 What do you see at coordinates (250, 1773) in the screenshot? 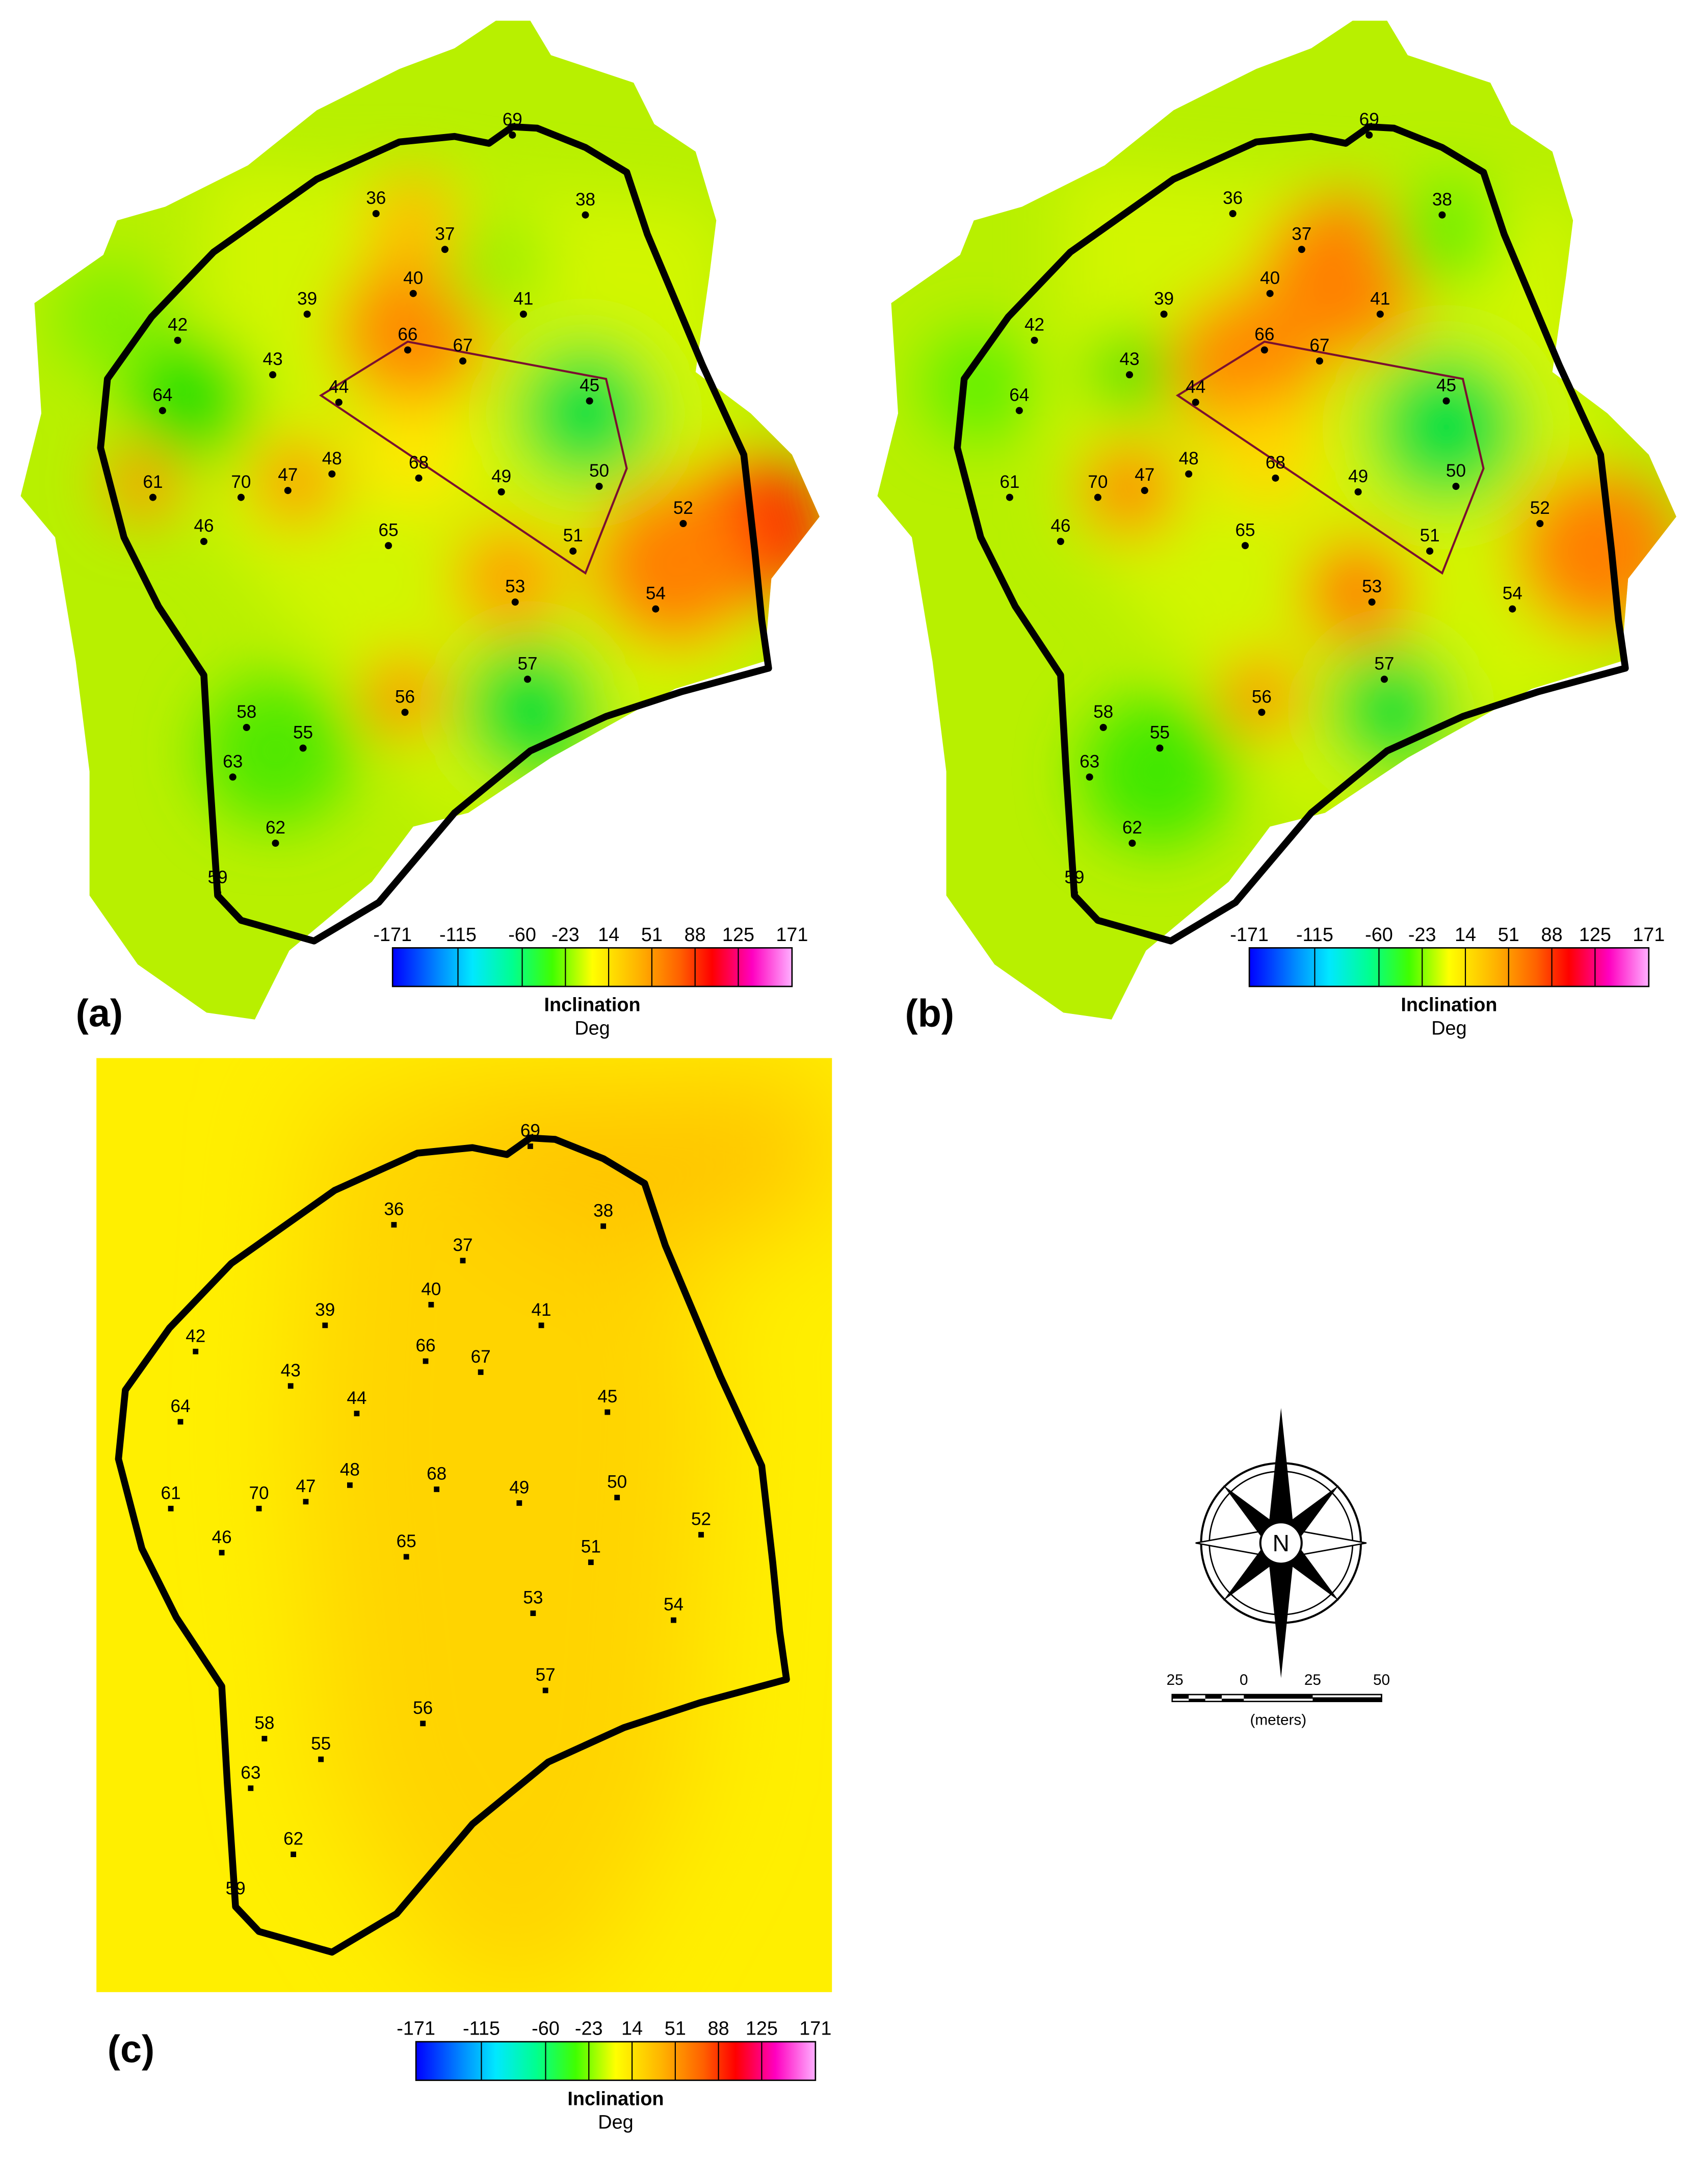
I see `well-label: 63` at bounding box center [250, 1773].